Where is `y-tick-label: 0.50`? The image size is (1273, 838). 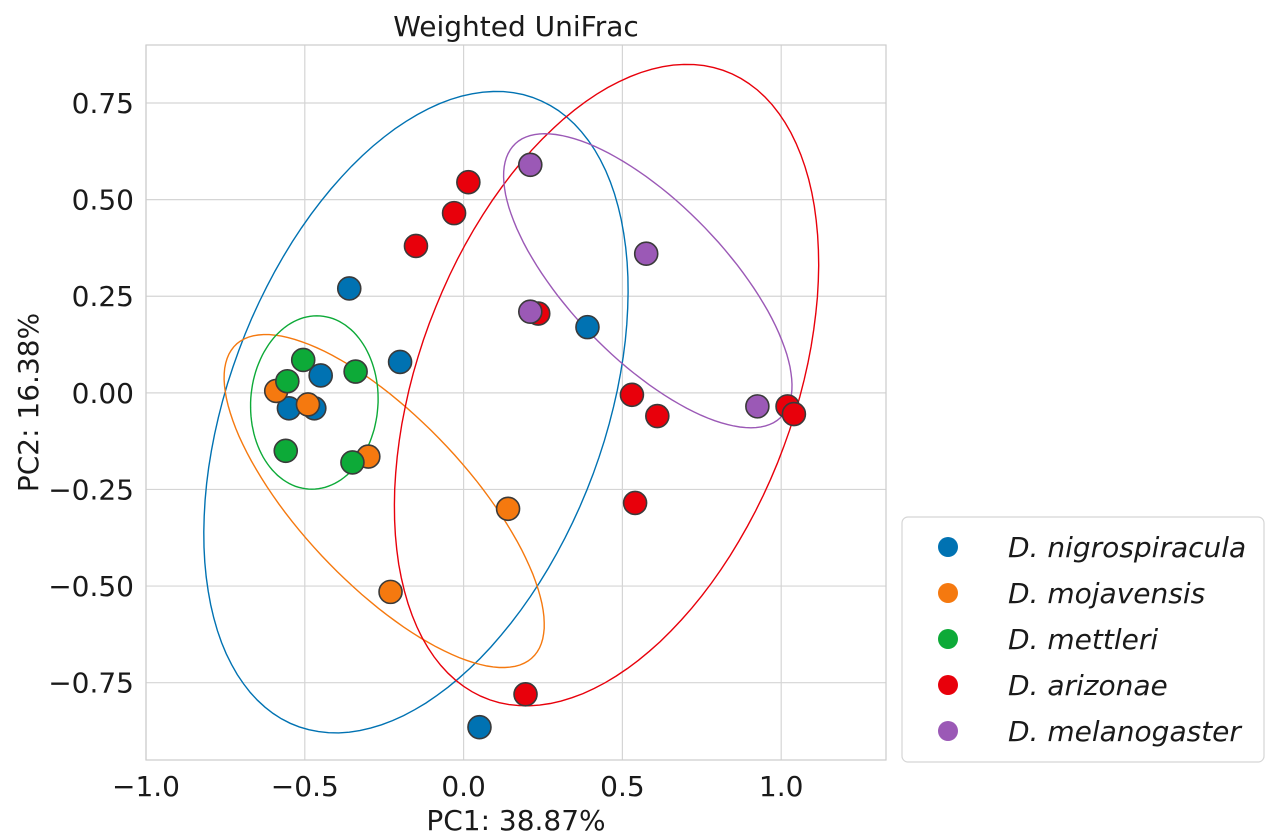
y-tick-label: 0.50 is located at coordinates (103, 200).